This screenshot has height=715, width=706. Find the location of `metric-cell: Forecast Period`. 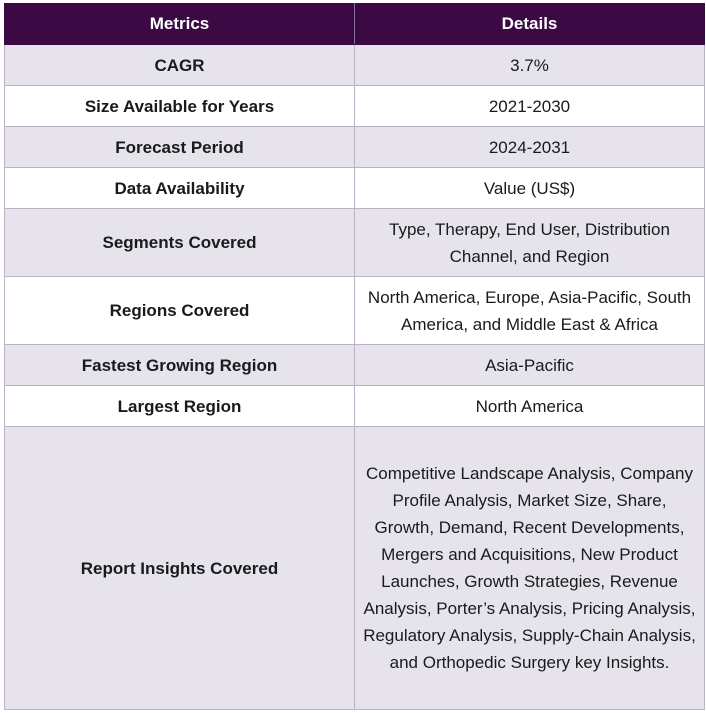

metric-cell: Forecast Period is located at coordinates (179, 147).